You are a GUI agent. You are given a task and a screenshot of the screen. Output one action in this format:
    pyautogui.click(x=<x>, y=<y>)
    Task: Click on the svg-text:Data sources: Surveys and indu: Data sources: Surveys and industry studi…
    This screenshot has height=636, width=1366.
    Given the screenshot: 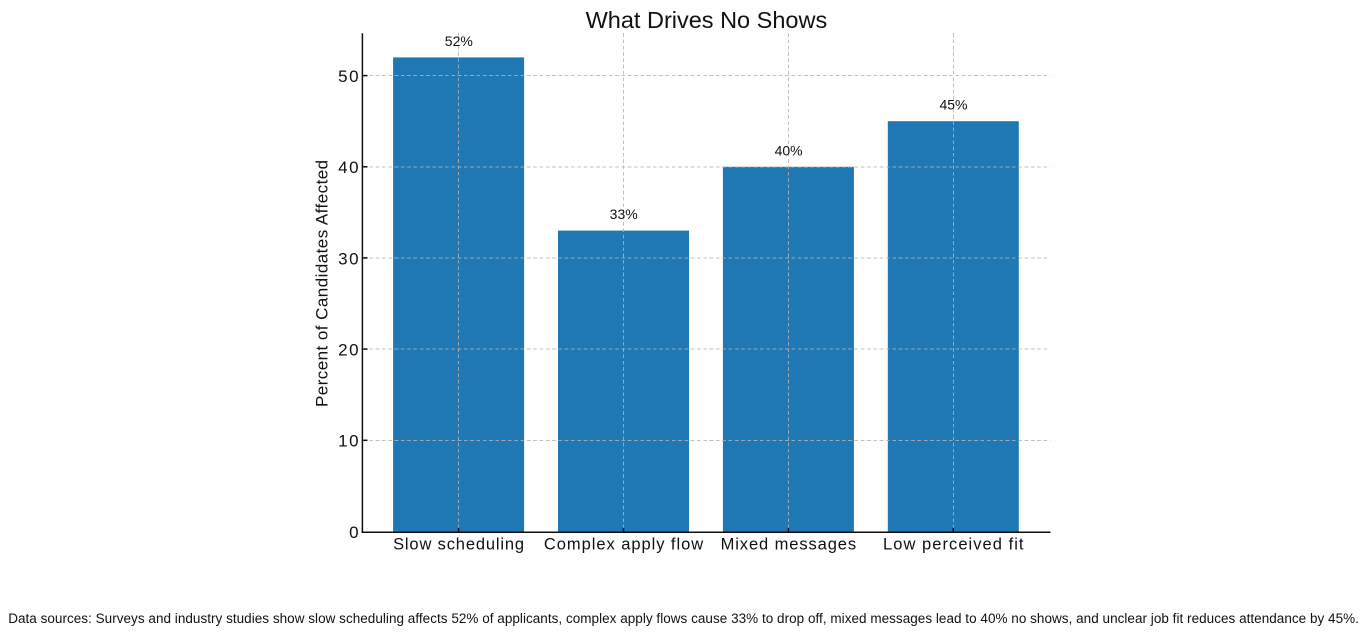 What is the action you would take?
    pyautogui.click(x=683, y=618)
    